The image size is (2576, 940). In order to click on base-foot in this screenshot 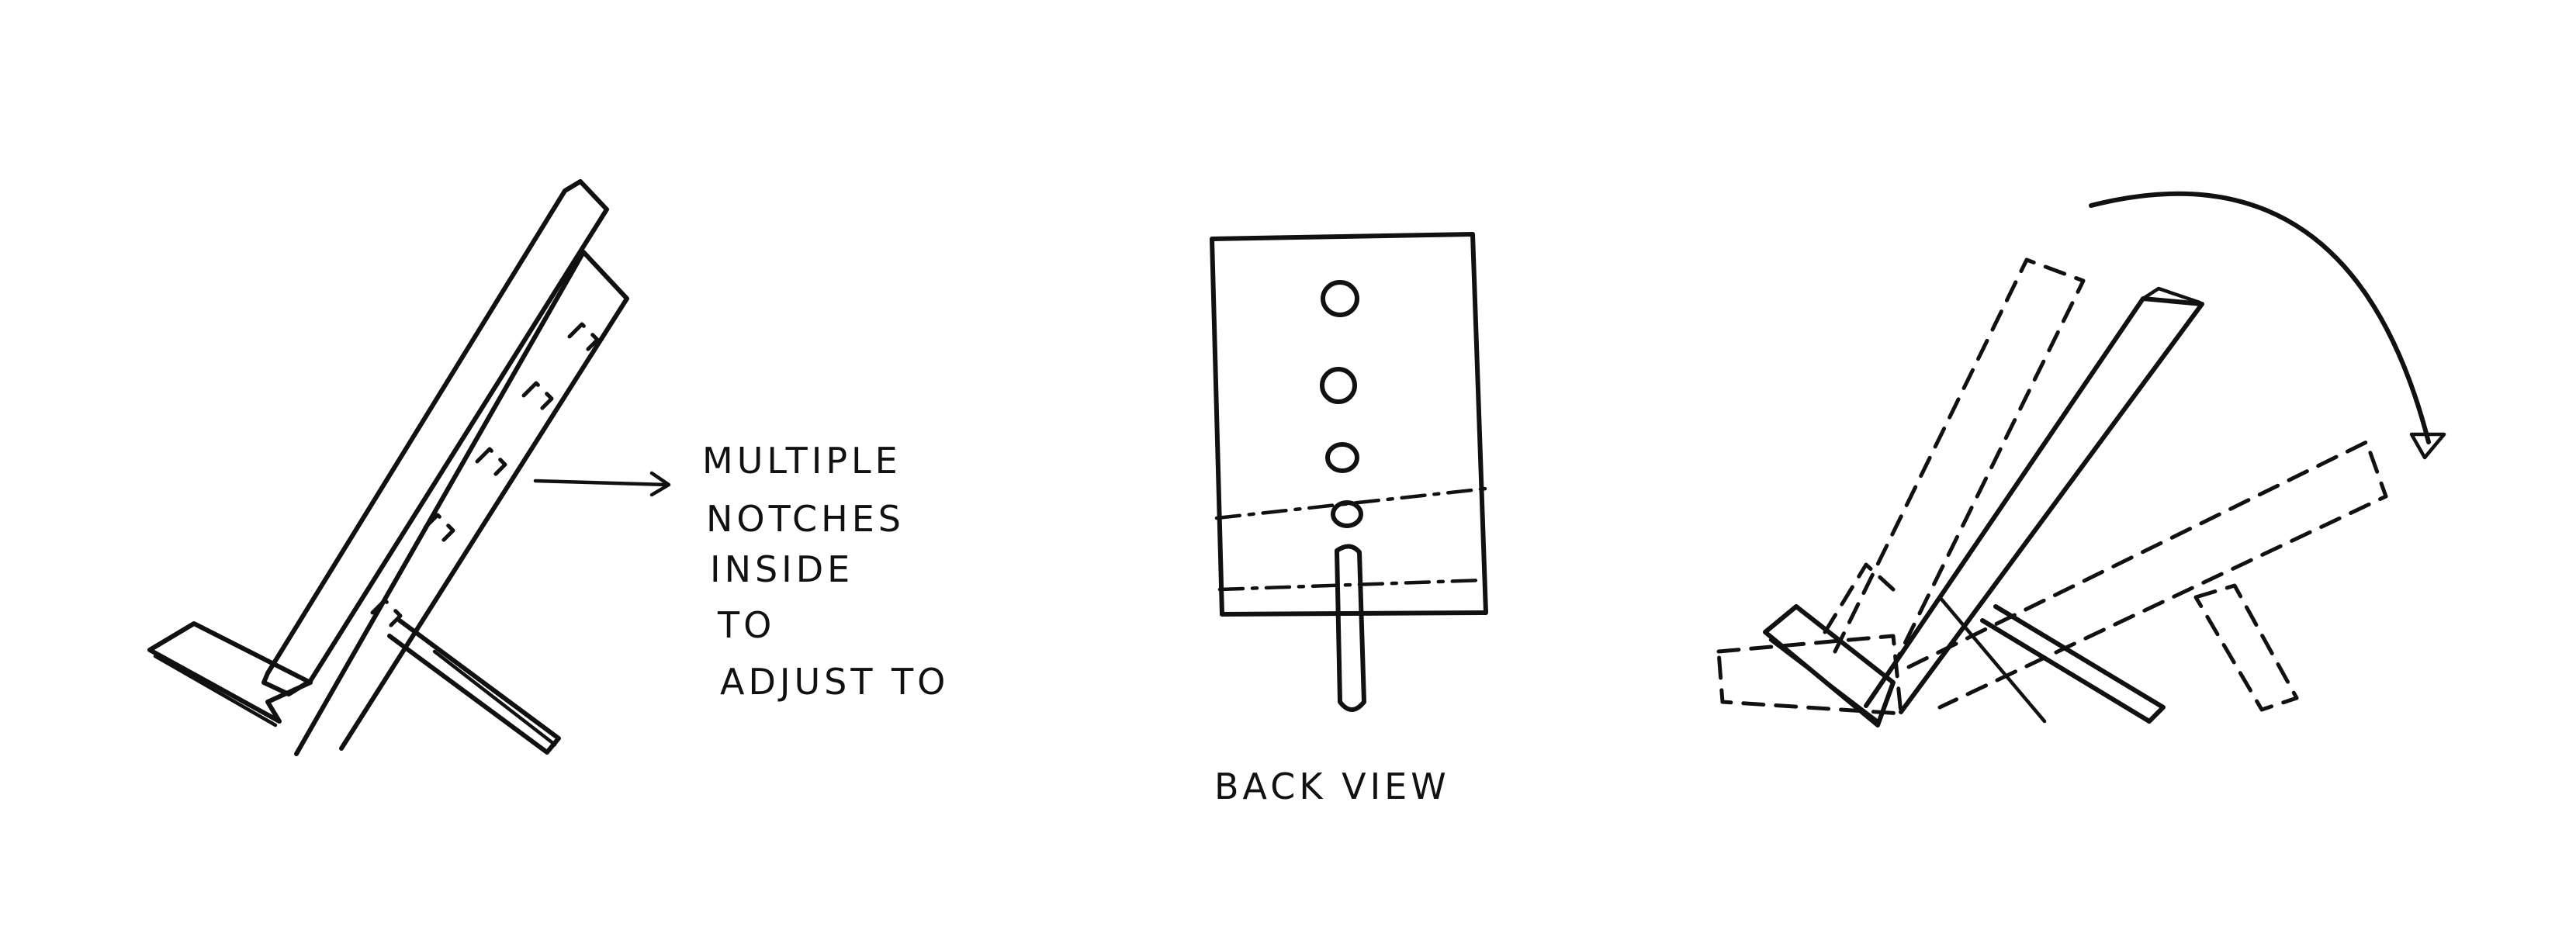, I will do `click(230, 672)`.